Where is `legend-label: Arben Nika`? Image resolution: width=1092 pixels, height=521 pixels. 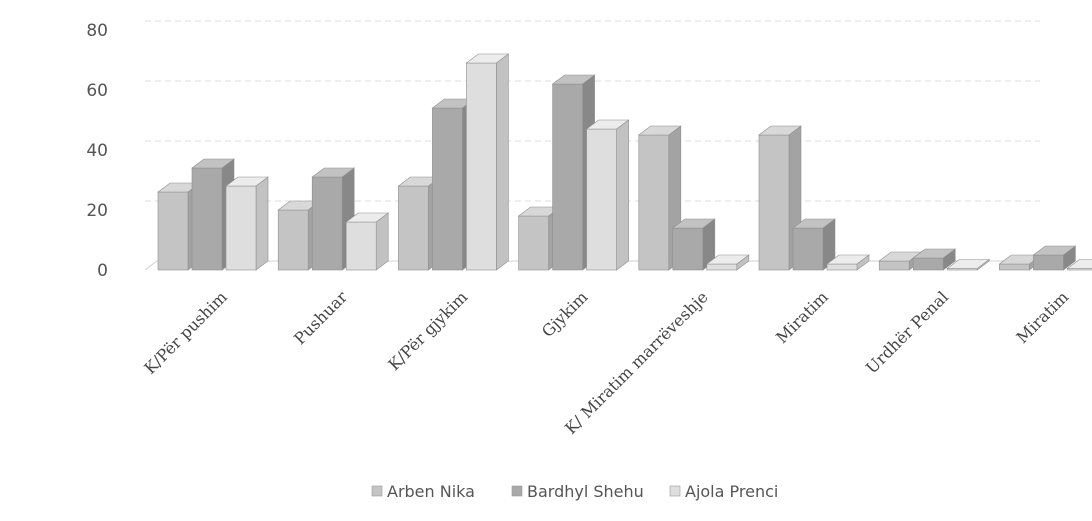 legend-label: Arben Nika is located at coordinates (431, 491).